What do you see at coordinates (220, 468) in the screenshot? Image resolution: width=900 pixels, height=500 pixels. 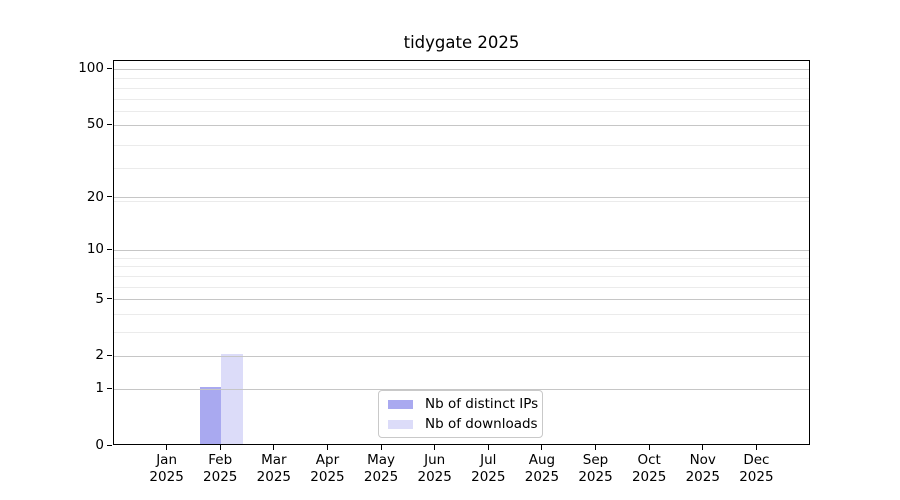 I see `x-tick-label: Feb 2025` at bounding box center [220, 468].